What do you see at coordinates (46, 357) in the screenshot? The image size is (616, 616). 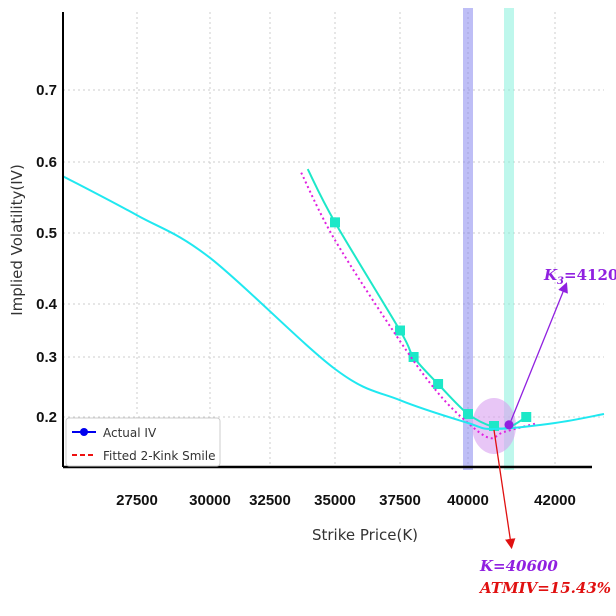 I see `y-tick-label: 0.3` at bounding box center [46, 357].